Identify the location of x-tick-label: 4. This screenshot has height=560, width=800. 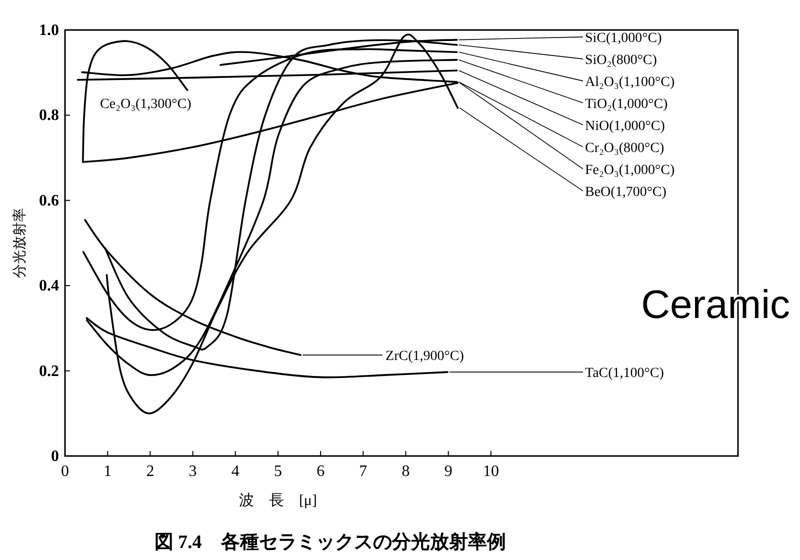
(235, 471).